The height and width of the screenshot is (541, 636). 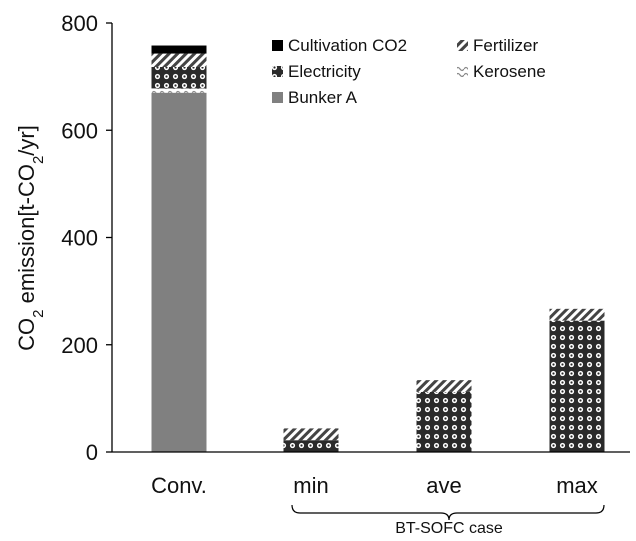 I want to click on x-labels: Conv. min ave max, so click(x=374, y=485).